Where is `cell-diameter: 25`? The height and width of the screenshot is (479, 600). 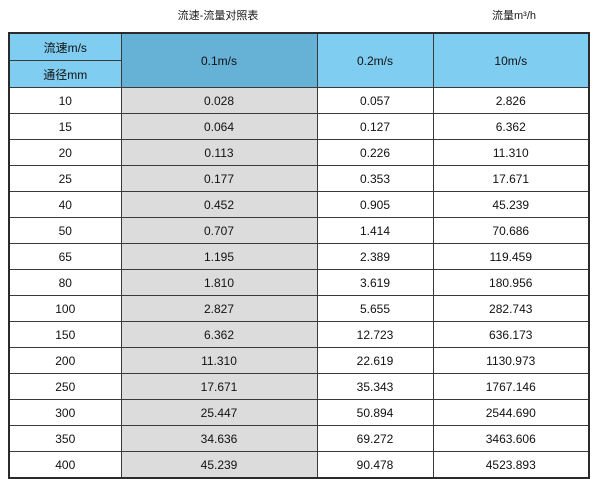
cell-diameter: 25 is located at coordinates (65, 178).